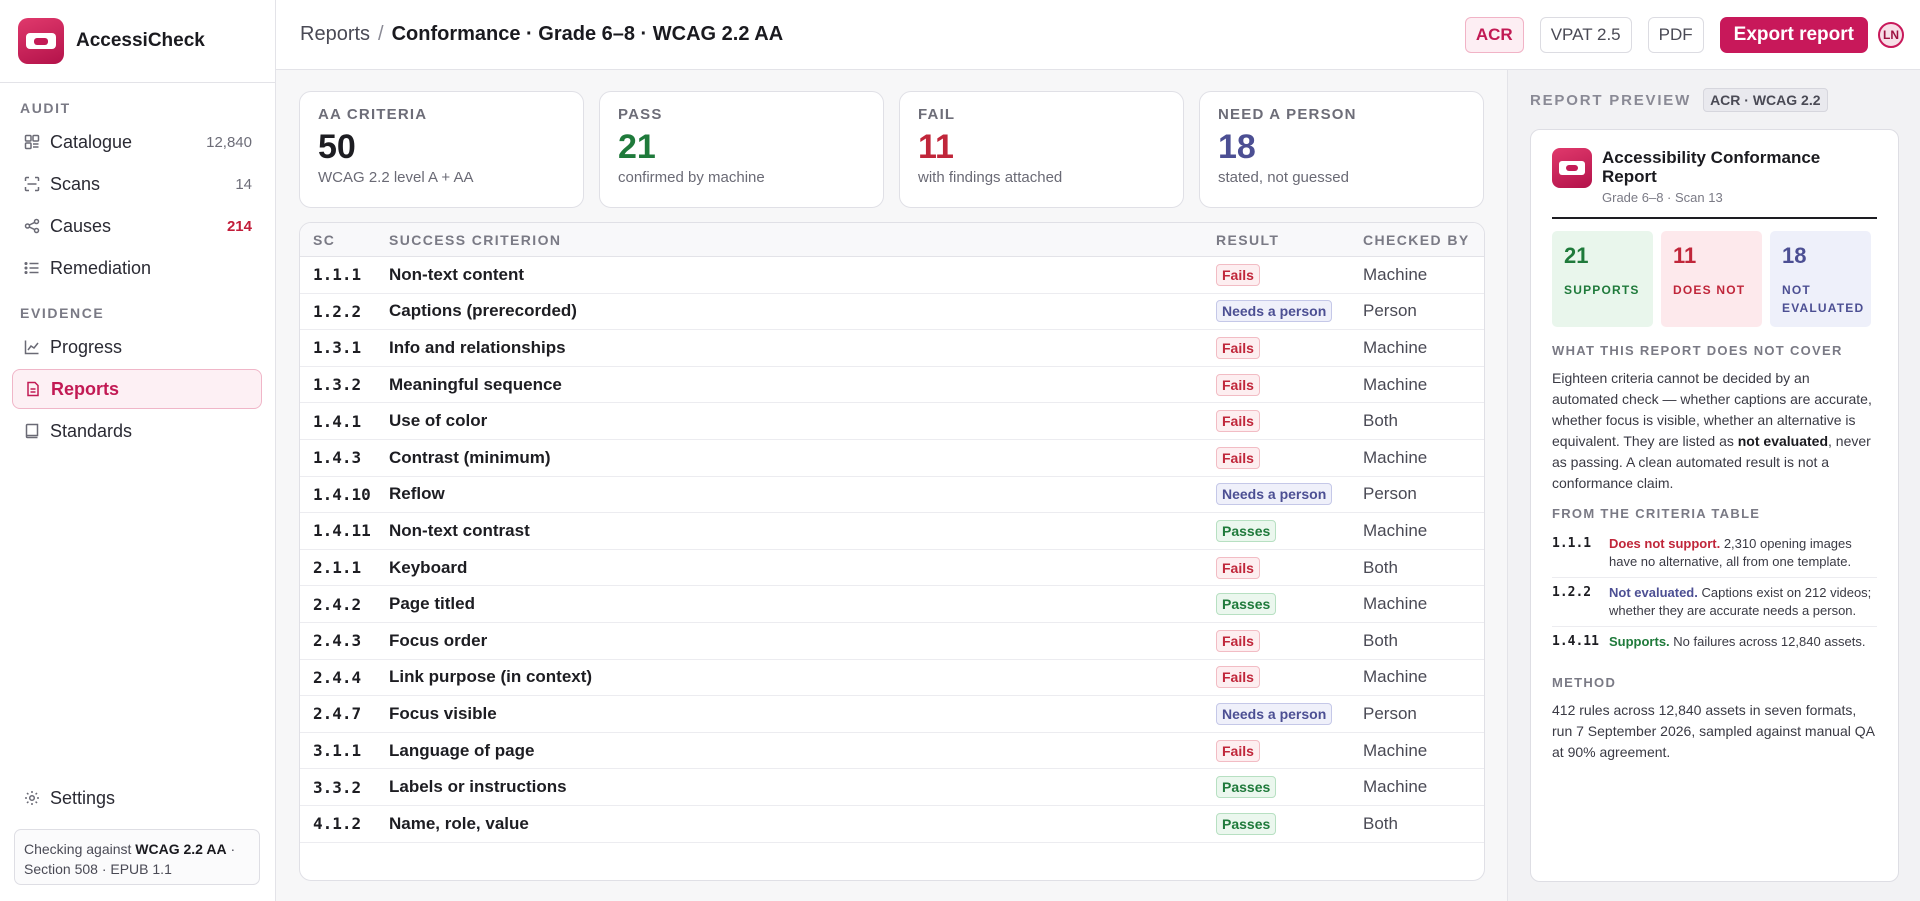 Image resolution: width=1920 pixels, height=901 pixels. Describe the element at coordinates (1711, 279) in the screenshot. I see `tile-does-not: 11 DOES NOT` at that location.